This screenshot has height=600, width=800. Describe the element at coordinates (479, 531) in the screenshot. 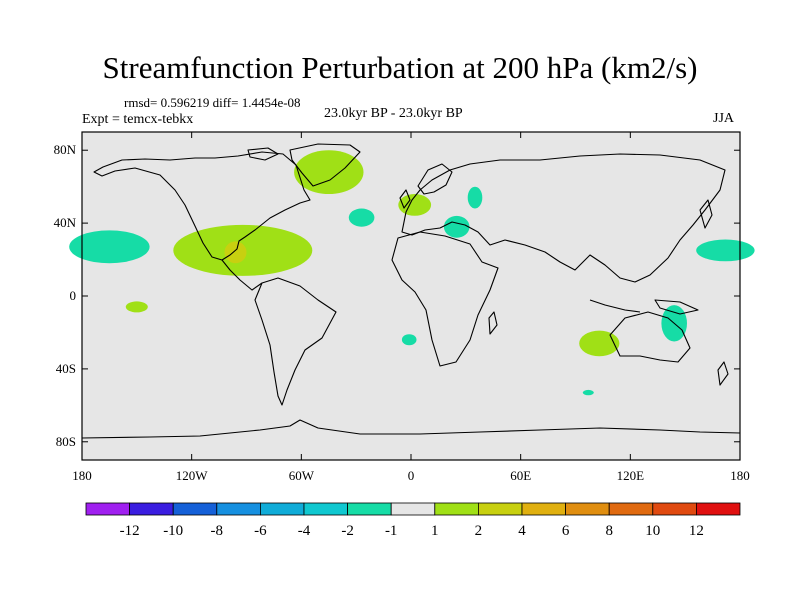

I see `colorbar-label: 2` at that location.